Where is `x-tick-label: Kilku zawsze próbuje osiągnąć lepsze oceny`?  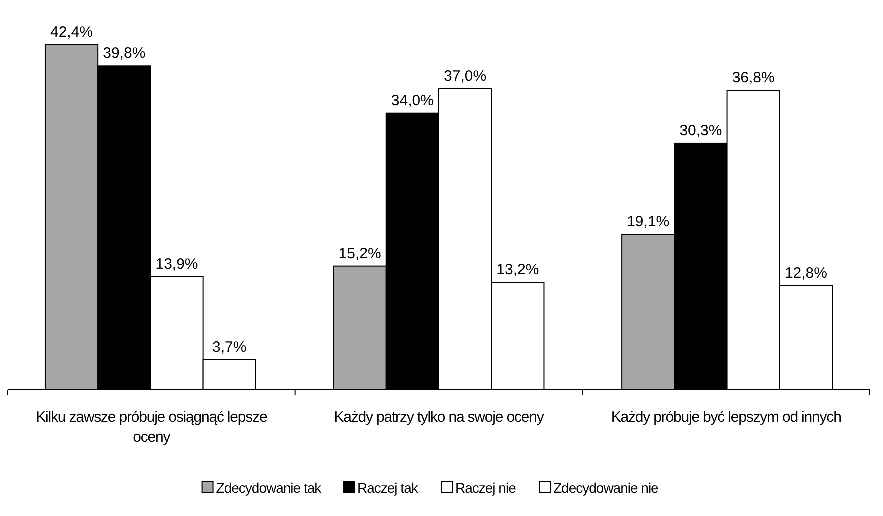 x-tick-label: Kilku zawsze próbuje osiągnąć lepsze oceny is located at coordinates (152, 427).